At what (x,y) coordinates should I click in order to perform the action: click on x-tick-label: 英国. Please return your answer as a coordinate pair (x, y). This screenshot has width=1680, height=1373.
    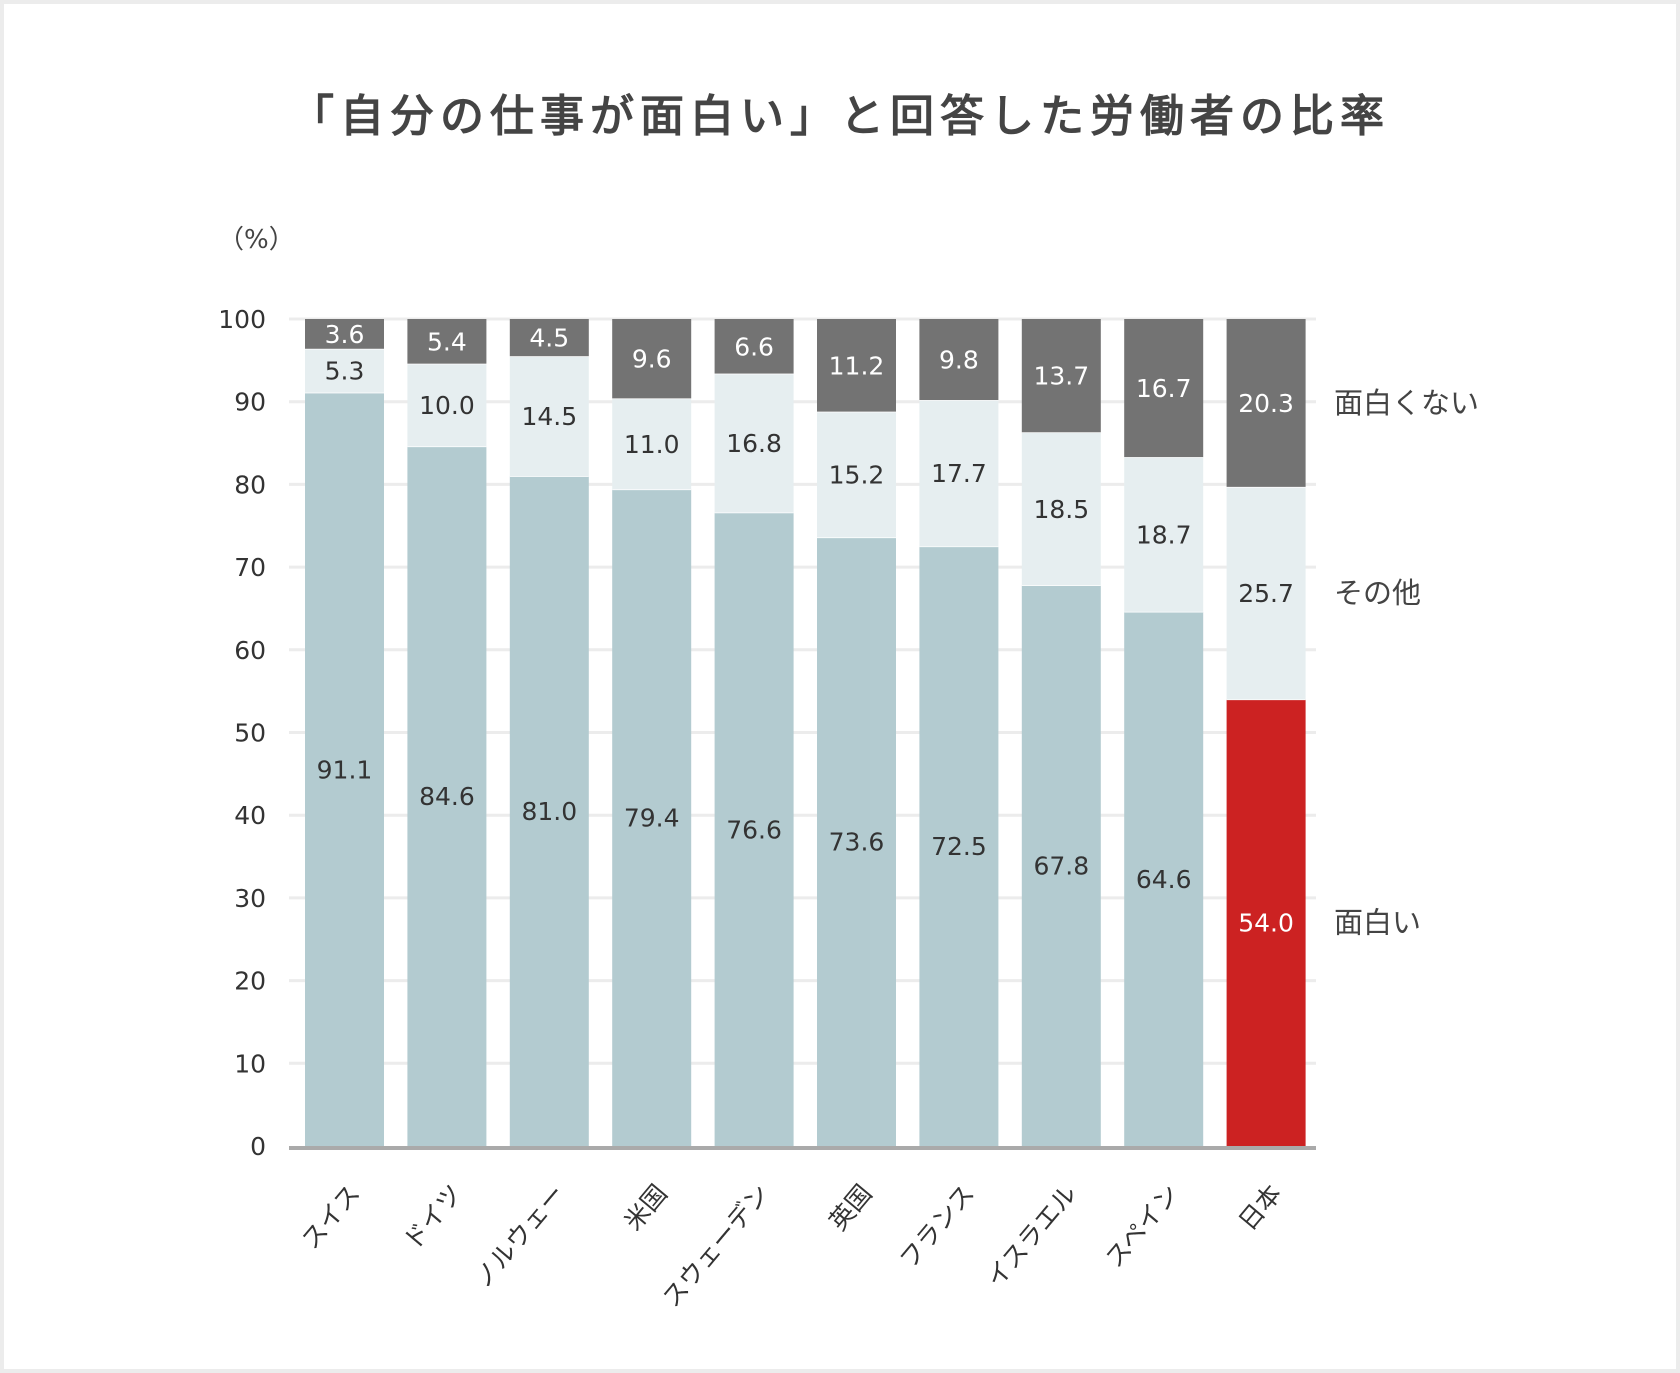
    Looking at the image, I should click on (850, 1207).